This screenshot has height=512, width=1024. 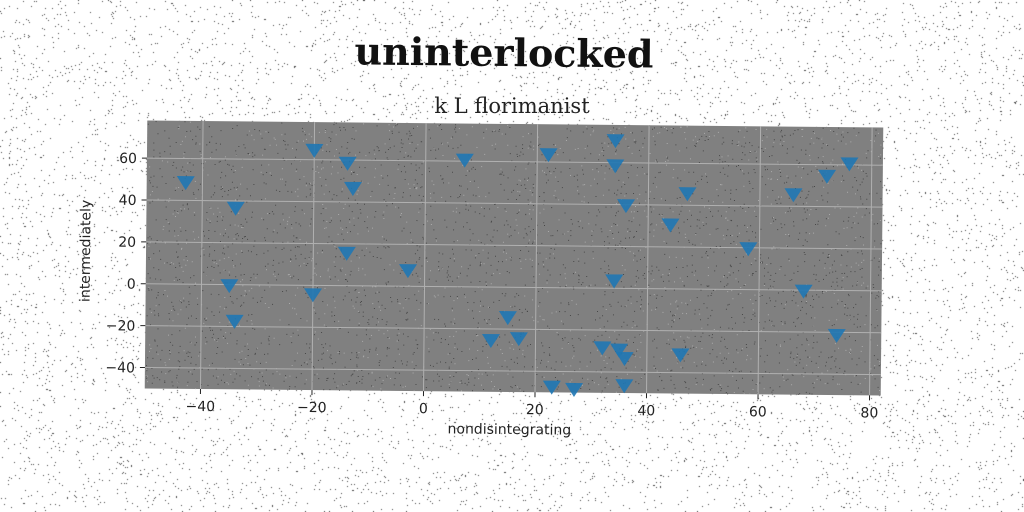 I want to click on y-tick-label: 60, so click(x=128, y=159).